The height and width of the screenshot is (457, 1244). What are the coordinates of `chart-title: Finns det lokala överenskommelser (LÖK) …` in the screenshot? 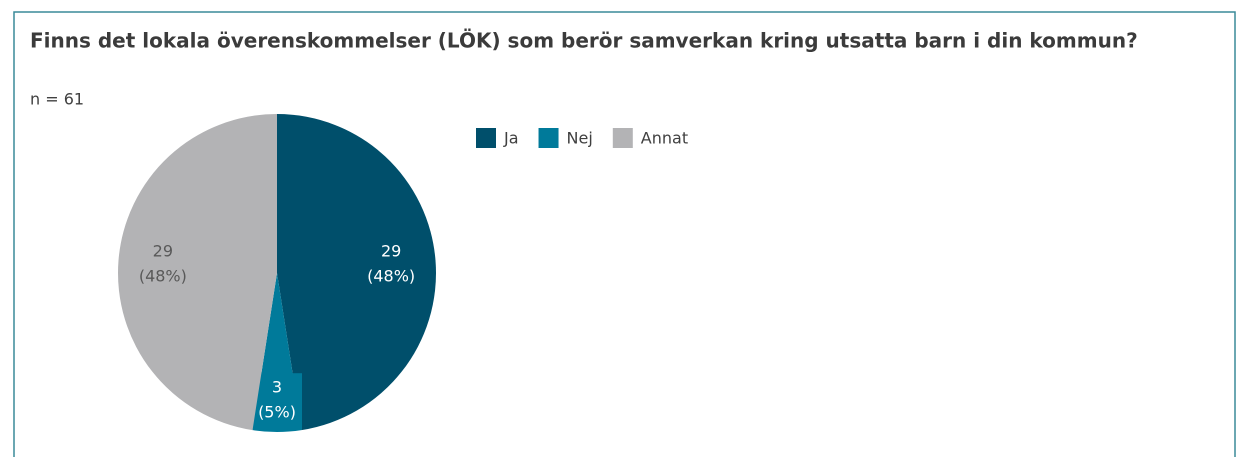 It's located at (584, 41).